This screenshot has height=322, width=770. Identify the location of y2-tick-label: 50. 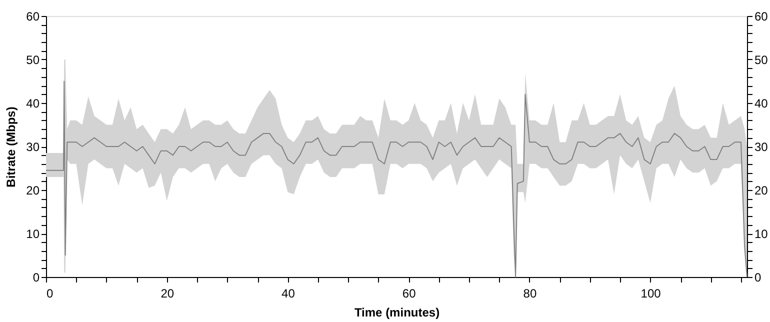
(761, 60).